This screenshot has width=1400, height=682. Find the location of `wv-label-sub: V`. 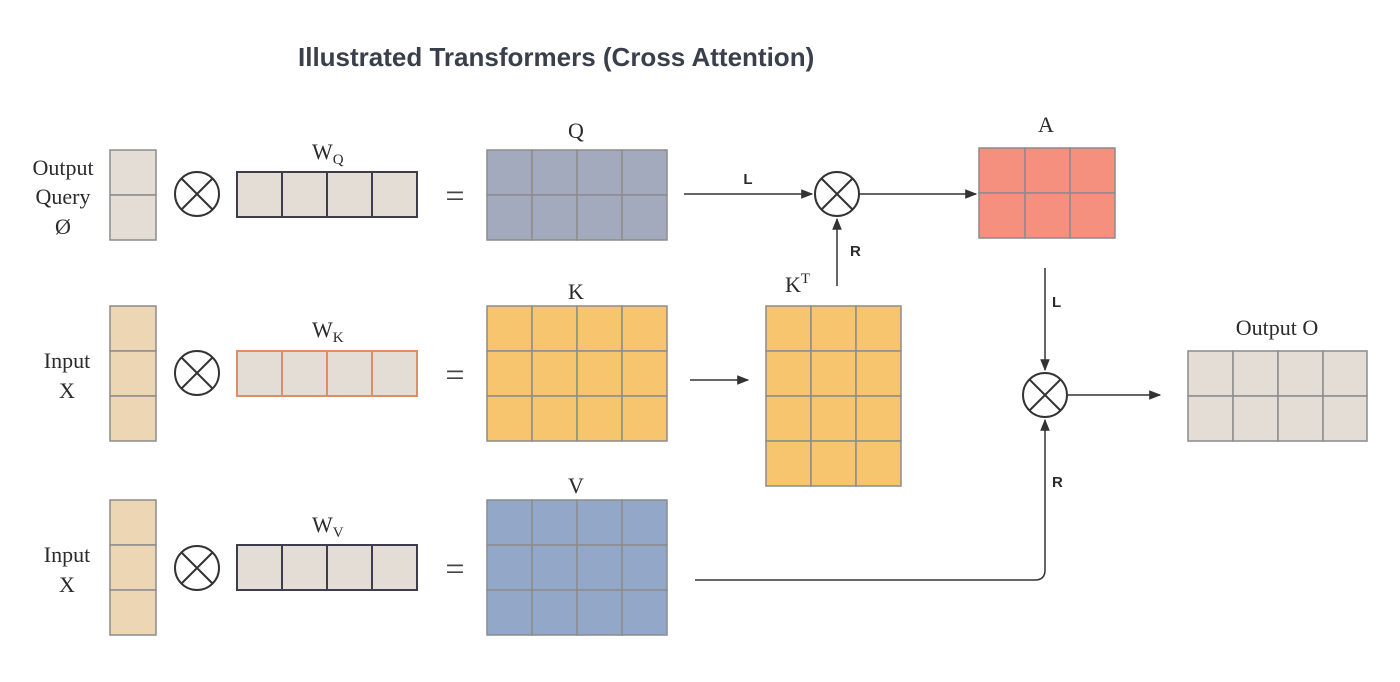

wv-label-sub: V is located at coordinates (338, 533).